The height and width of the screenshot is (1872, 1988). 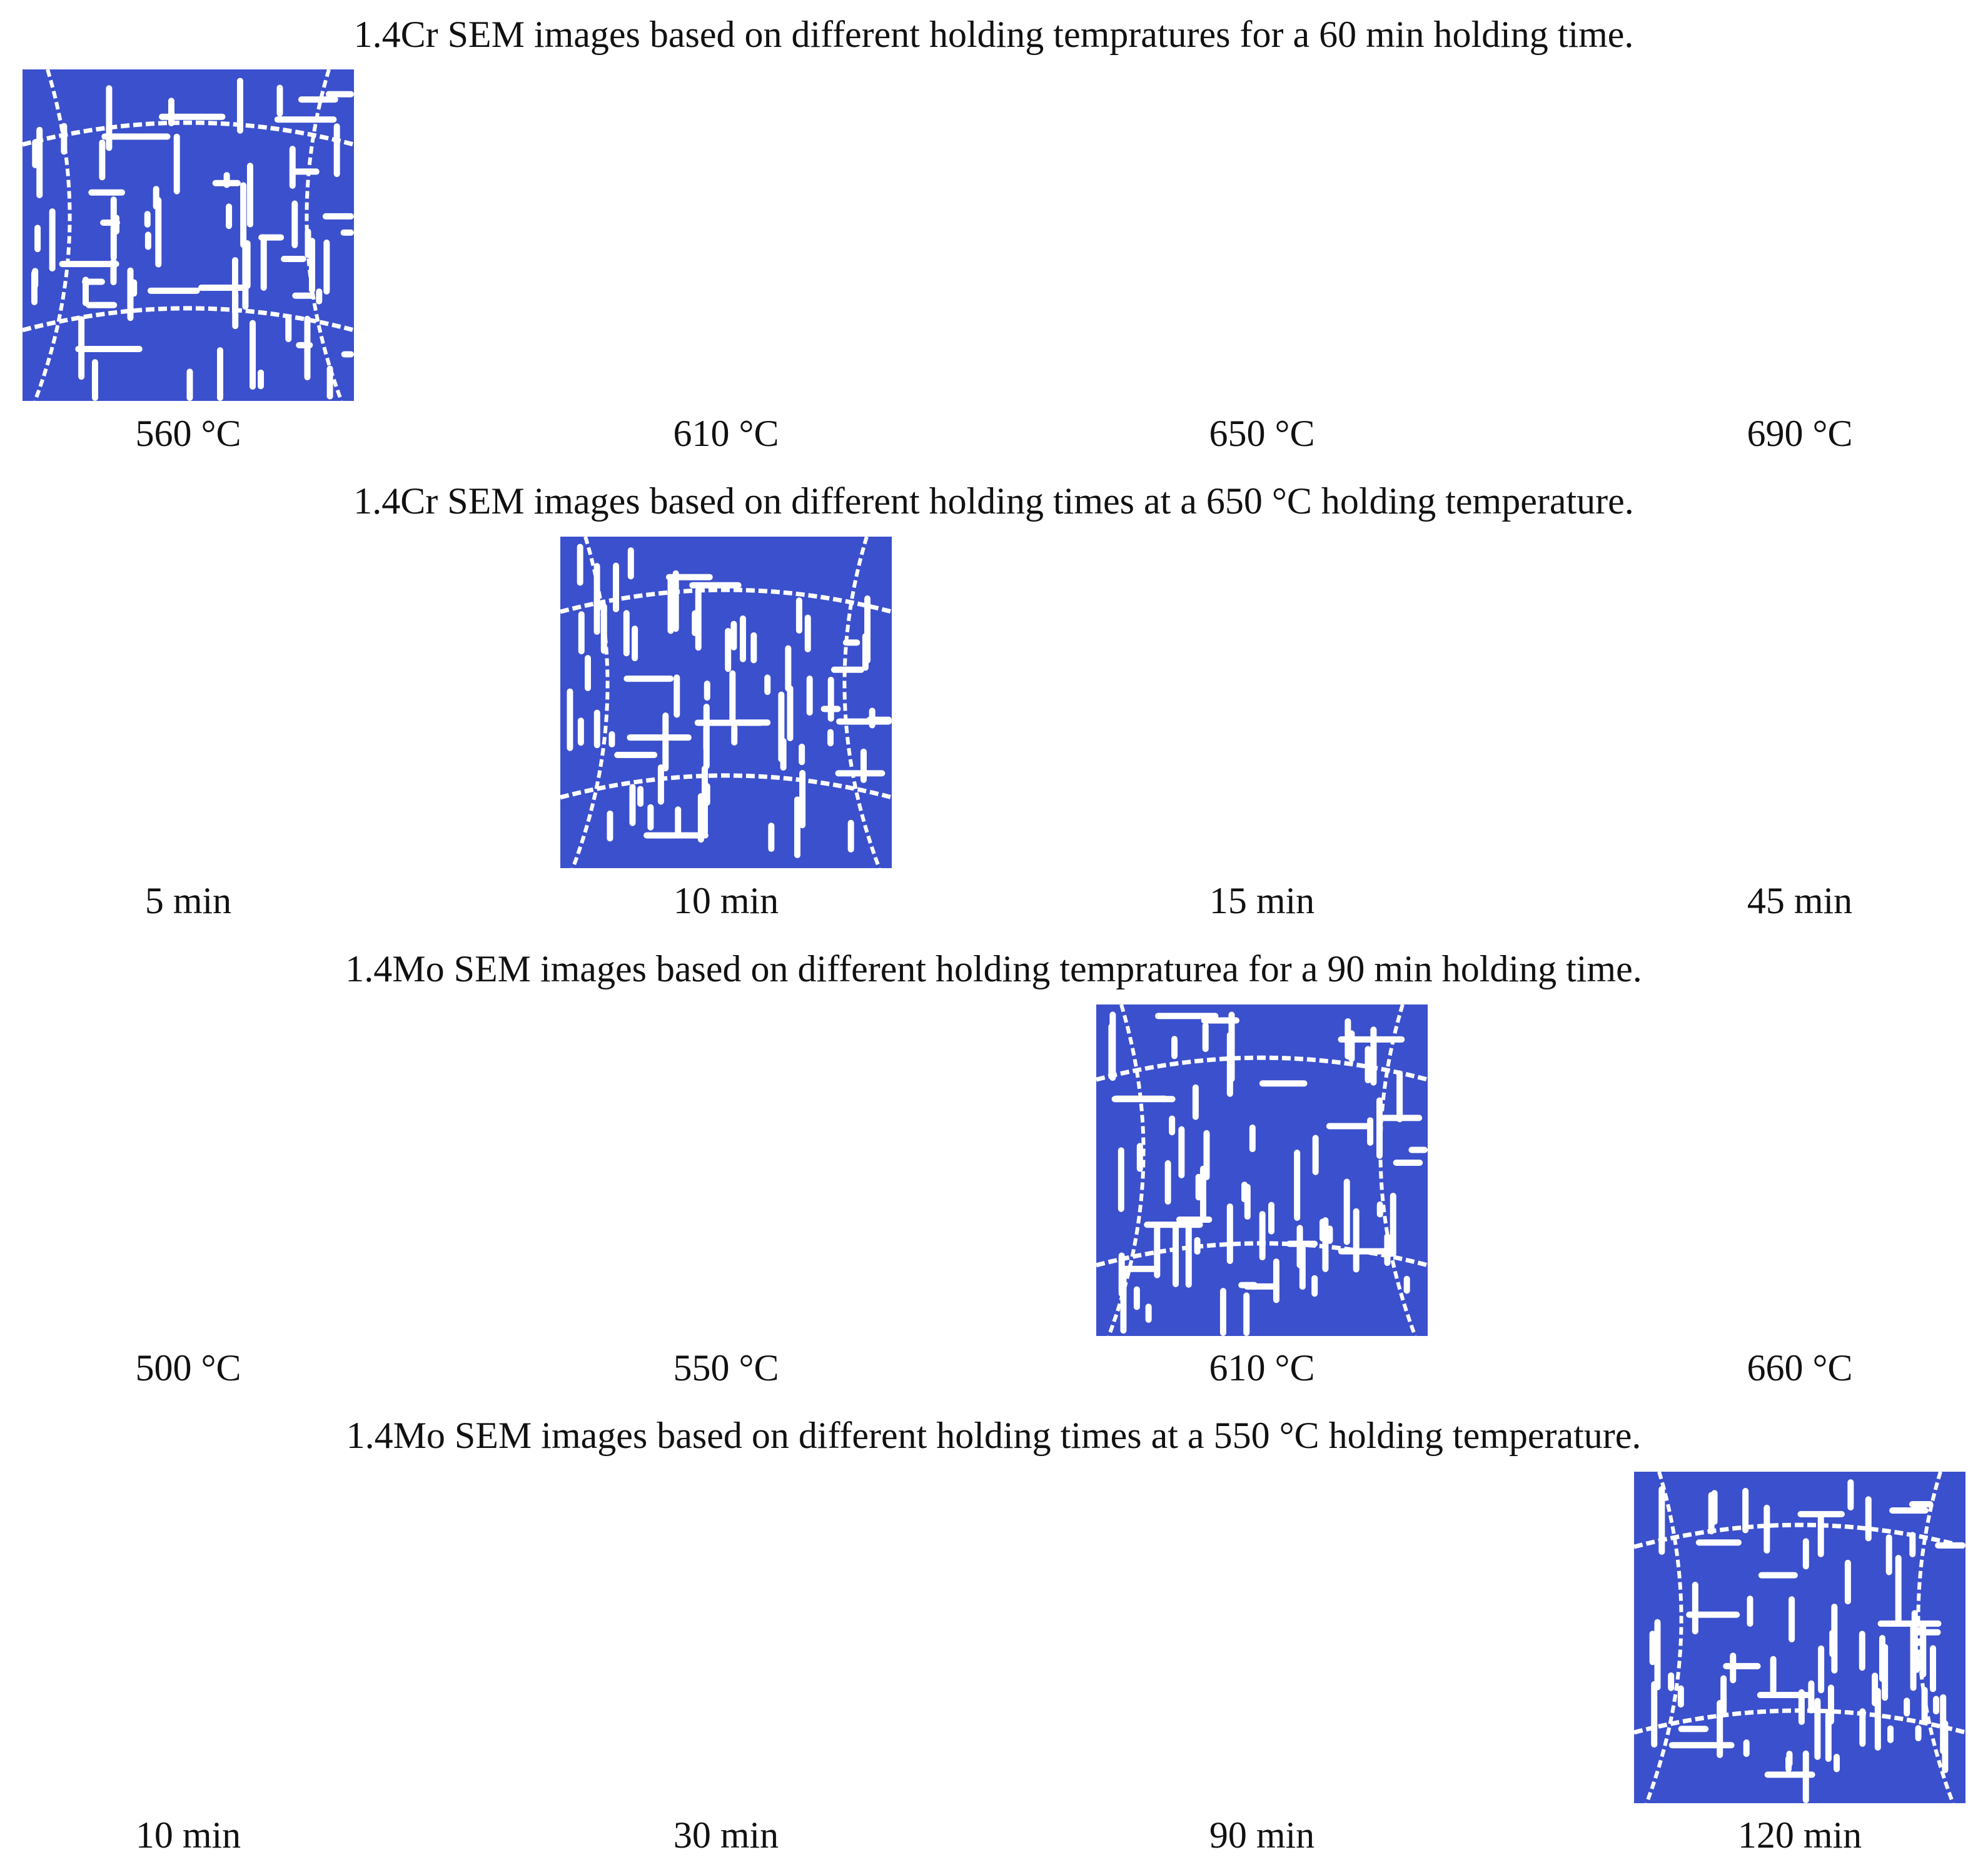 I want to click on panel-label: 500 °C, so click(x=188, y=1368).